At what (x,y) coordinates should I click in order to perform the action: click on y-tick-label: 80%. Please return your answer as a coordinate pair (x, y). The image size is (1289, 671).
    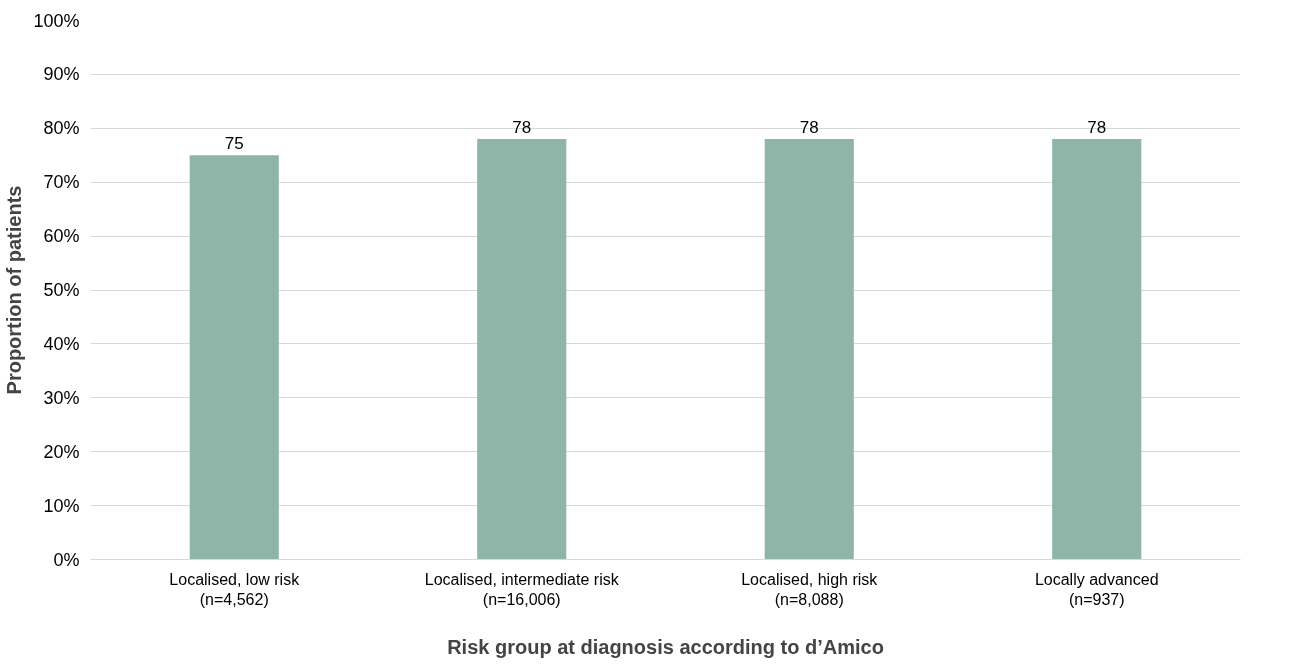
    Looking at the image, I should click on (61, 128).